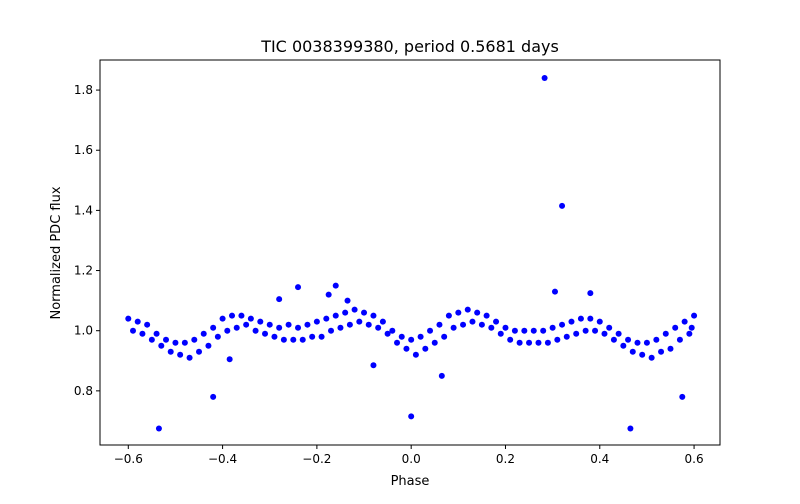 The width and height of the screenshot is (800, 504). Describe the element at coordinates (83, 90) in the screenshot. I see `y-tick-label: 1.8` at that location.